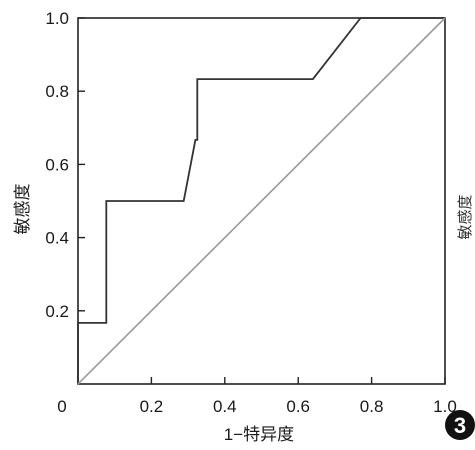 This screenshot has height=450, width=475. Describe the element at coordinates (225, 406) in the screenshot. I see `x-tick-label: 0.4` at that location.